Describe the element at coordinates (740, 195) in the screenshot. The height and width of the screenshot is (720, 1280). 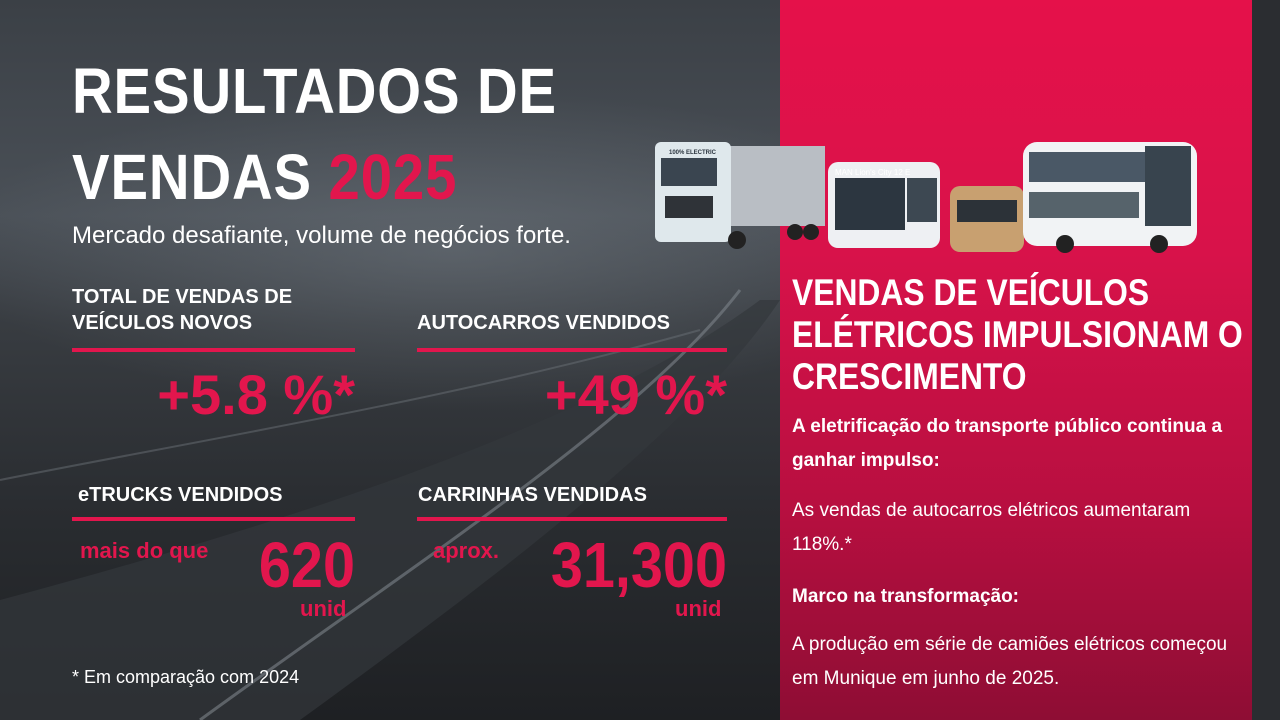
I see `truck-image: 100% ELECTRIC` at that location.